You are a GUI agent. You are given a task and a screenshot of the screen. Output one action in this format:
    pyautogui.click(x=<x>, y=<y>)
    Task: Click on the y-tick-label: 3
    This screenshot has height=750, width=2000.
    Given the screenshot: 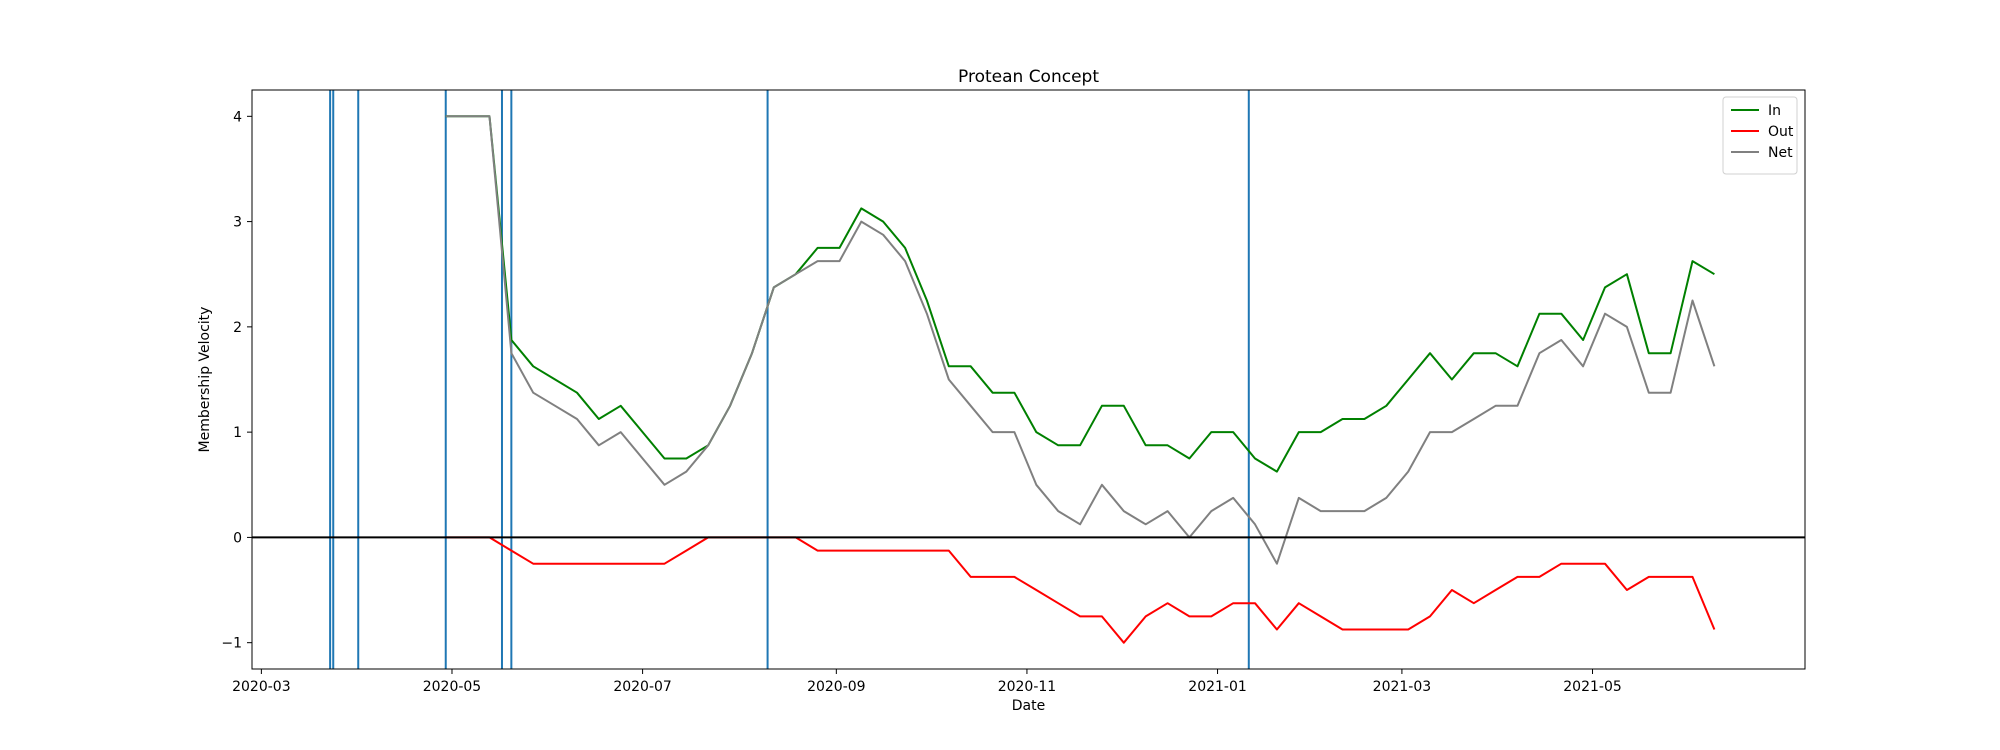 What is the action you would take?
    pyautogui.click(x=237, y=223)
    